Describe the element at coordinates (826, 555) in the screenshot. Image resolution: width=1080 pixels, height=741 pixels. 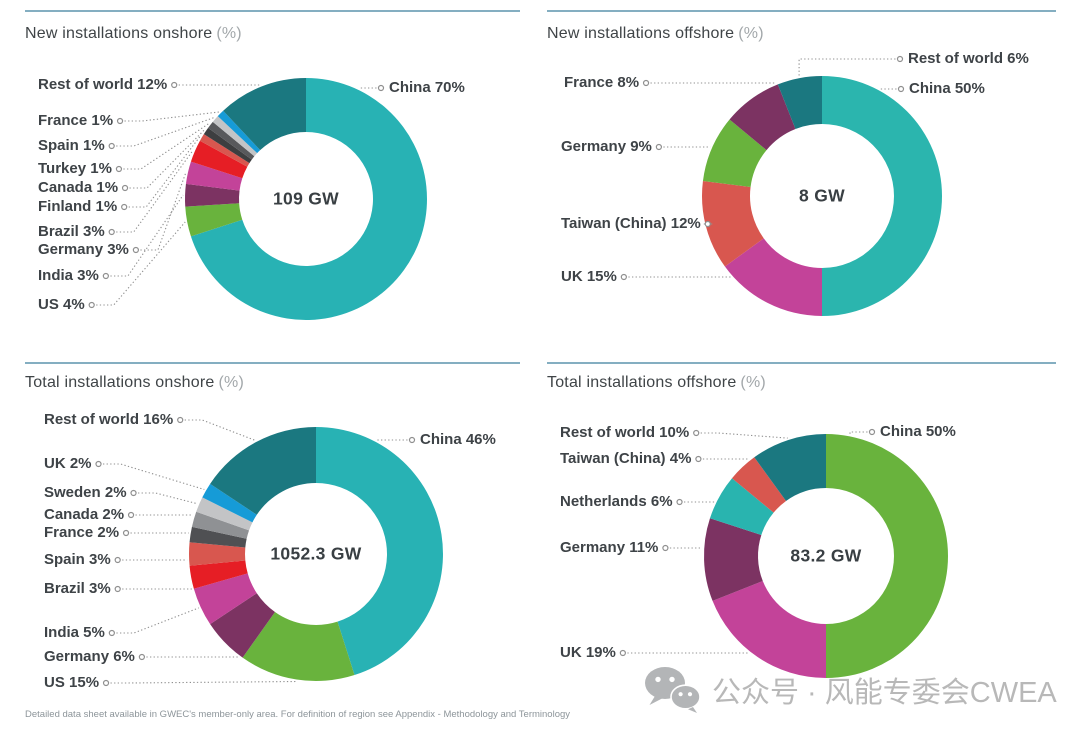
I see `donut-center-value: 83.2 GW` at that location.